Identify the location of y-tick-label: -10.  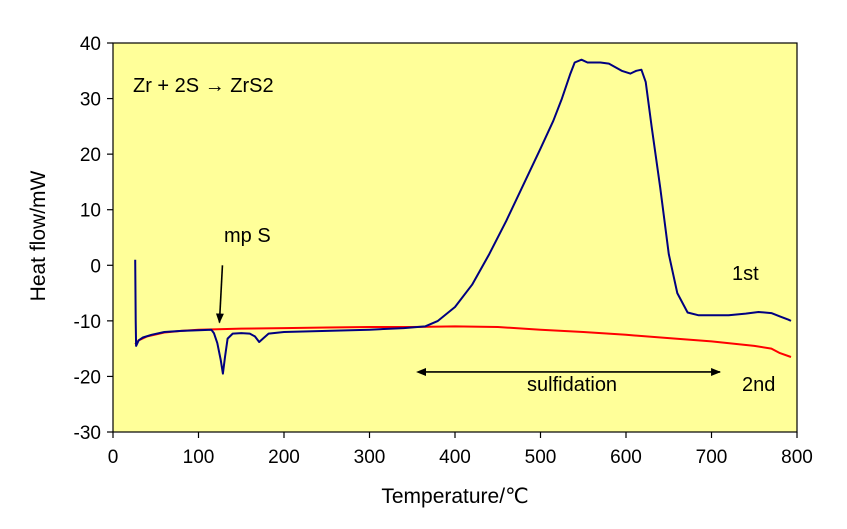
(87, 322).